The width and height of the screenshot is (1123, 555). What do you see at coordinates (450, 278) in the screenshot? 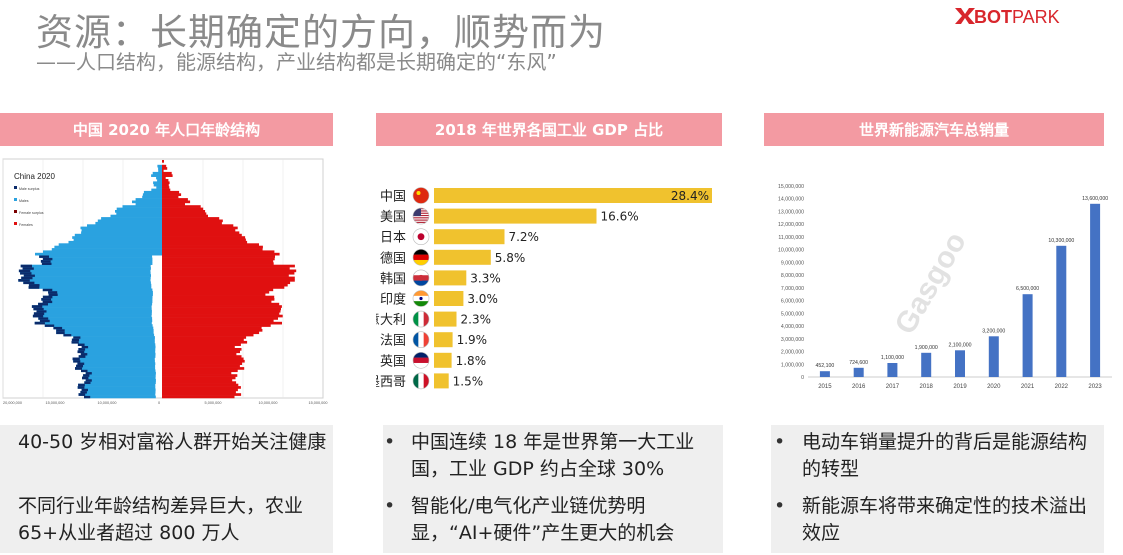
I see `gdp-bar` at bounding box center [450, 278].